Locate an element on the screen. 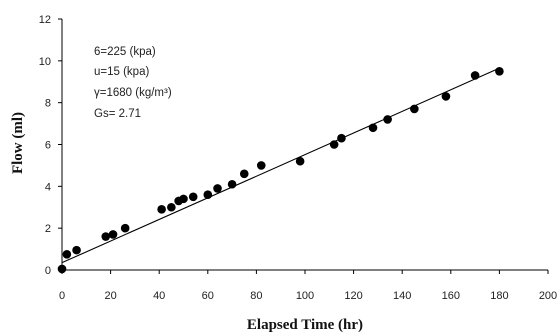  x-tick-label: 160 is located at coordinates (451, 296).